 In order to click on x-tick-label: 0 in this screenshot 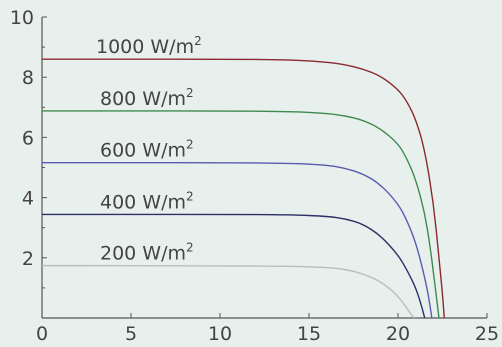, I will do `click(42, 334)`.